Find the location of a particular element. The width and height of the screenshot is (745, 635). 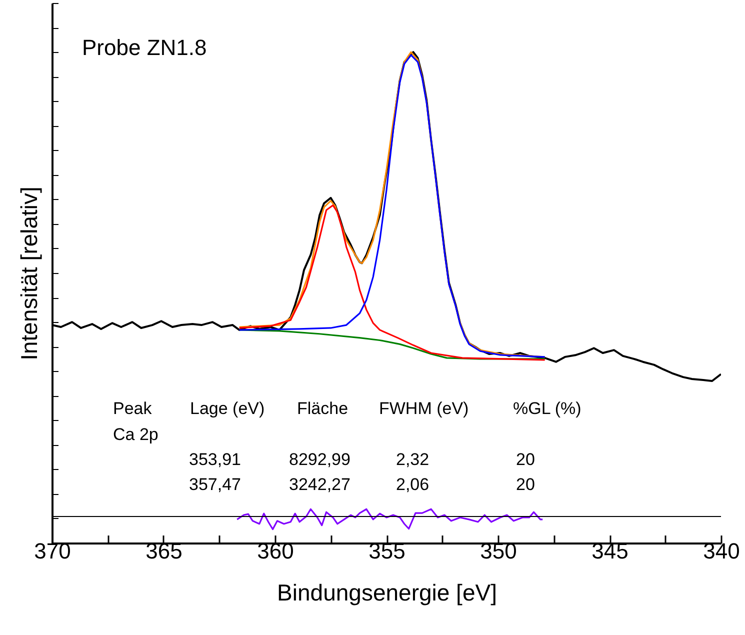

annotation: 353,91 is located at coordinates (215, 459).